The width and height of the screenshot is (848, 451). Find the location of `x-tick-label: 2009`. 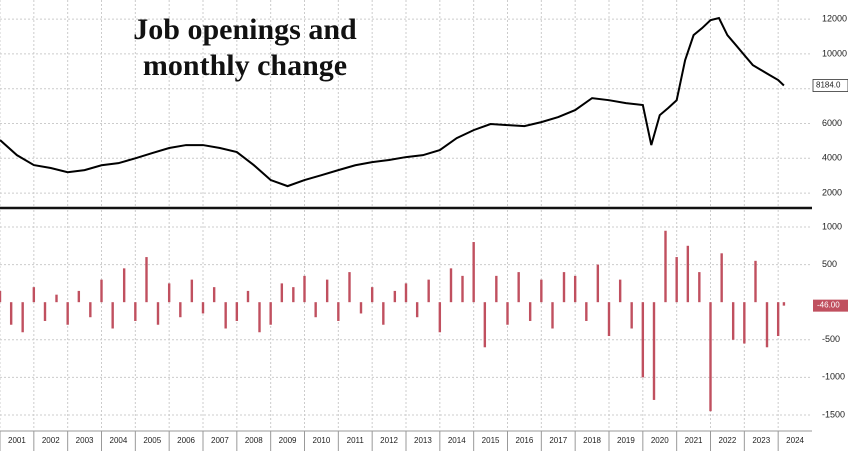

x-tick-label: 2009 is located at coordinates (288, 440).